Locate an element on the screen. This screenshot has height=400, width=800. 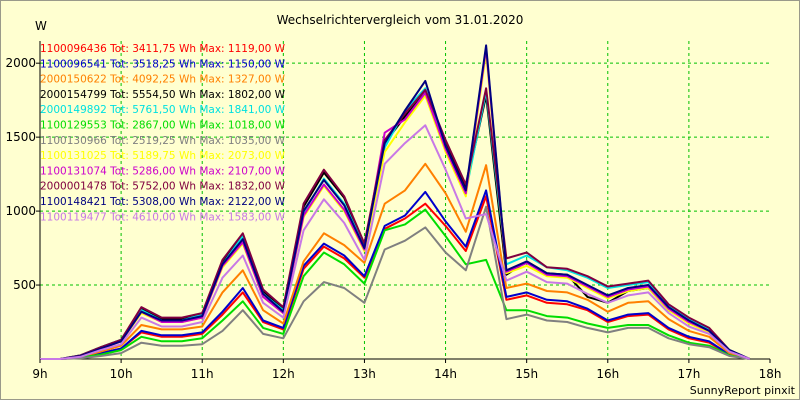
footer-credit: SunnyReport pinxit is located at coordinates (743, 390).